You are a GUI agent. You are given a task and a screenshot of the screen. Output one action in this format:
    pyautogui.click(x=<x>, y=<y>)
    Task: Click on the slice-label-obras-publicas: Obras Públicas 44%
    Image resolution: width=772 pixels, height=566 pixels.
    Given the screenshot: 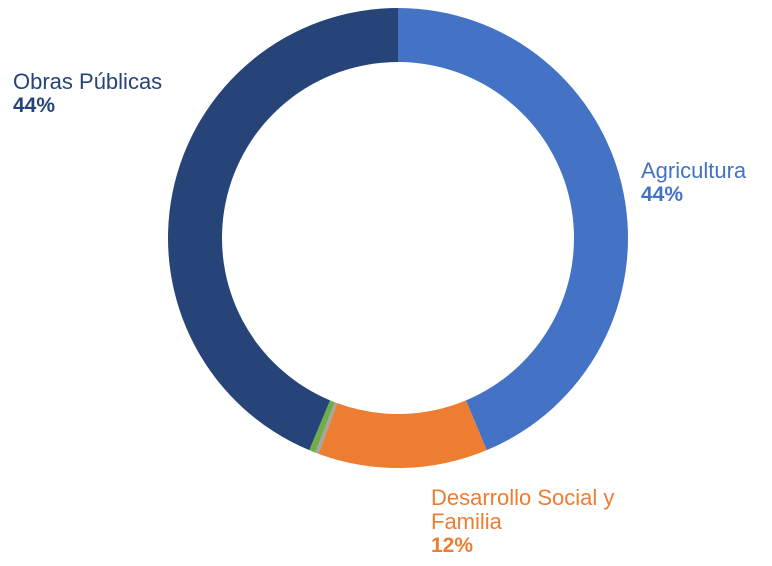 What is the action you would take?
    pyautogui.click(x=87, y=94)
    